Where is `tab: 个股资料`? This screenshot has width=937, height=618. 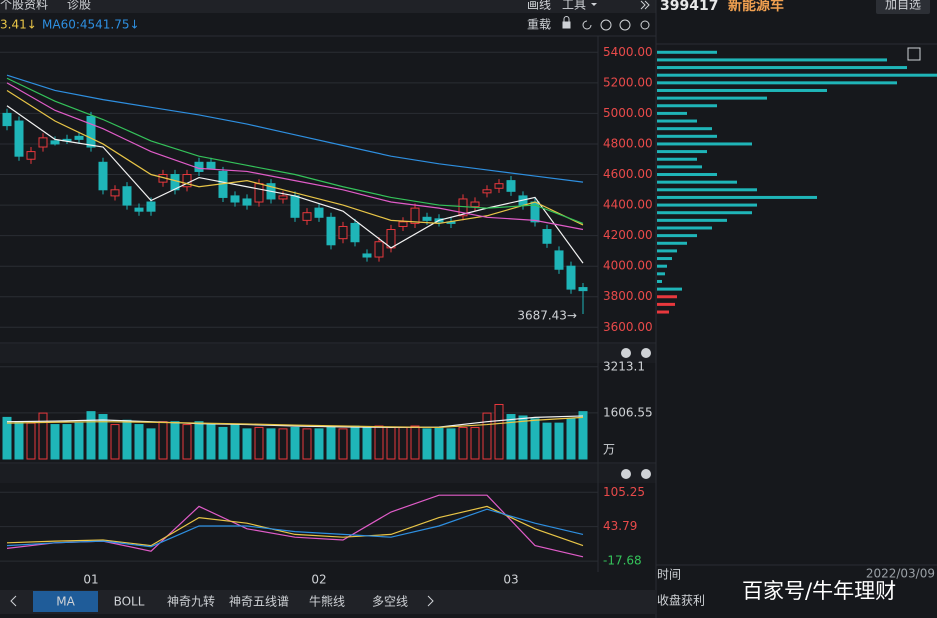 tab: 个股资料 is located at coordinates (24, 6).